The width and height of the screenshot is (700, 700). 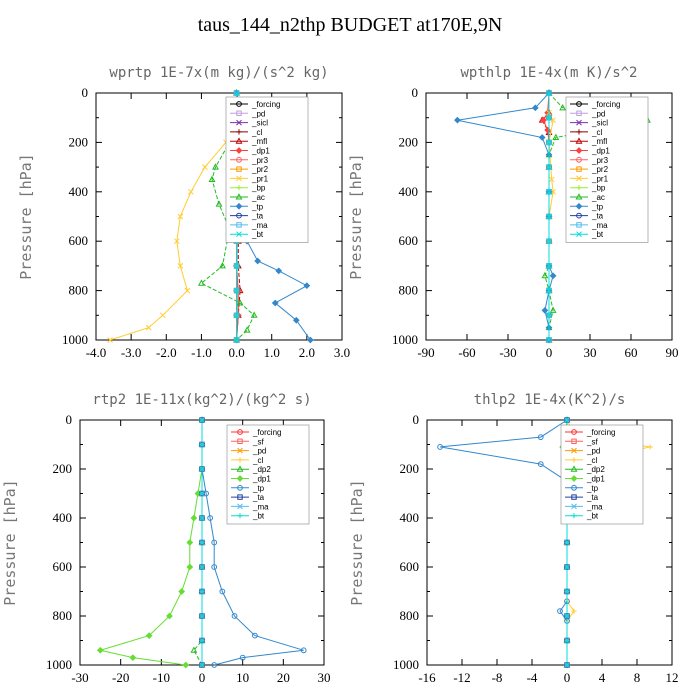 I want to click on x-tick-label: -16, so click(x=427, y=677).